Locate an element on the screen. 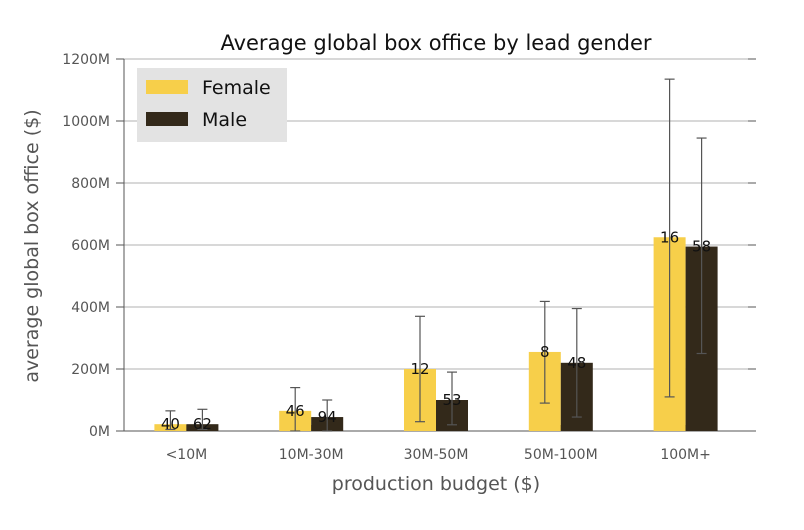  y-tick-label: 600M is located at coordinates (90, 246).